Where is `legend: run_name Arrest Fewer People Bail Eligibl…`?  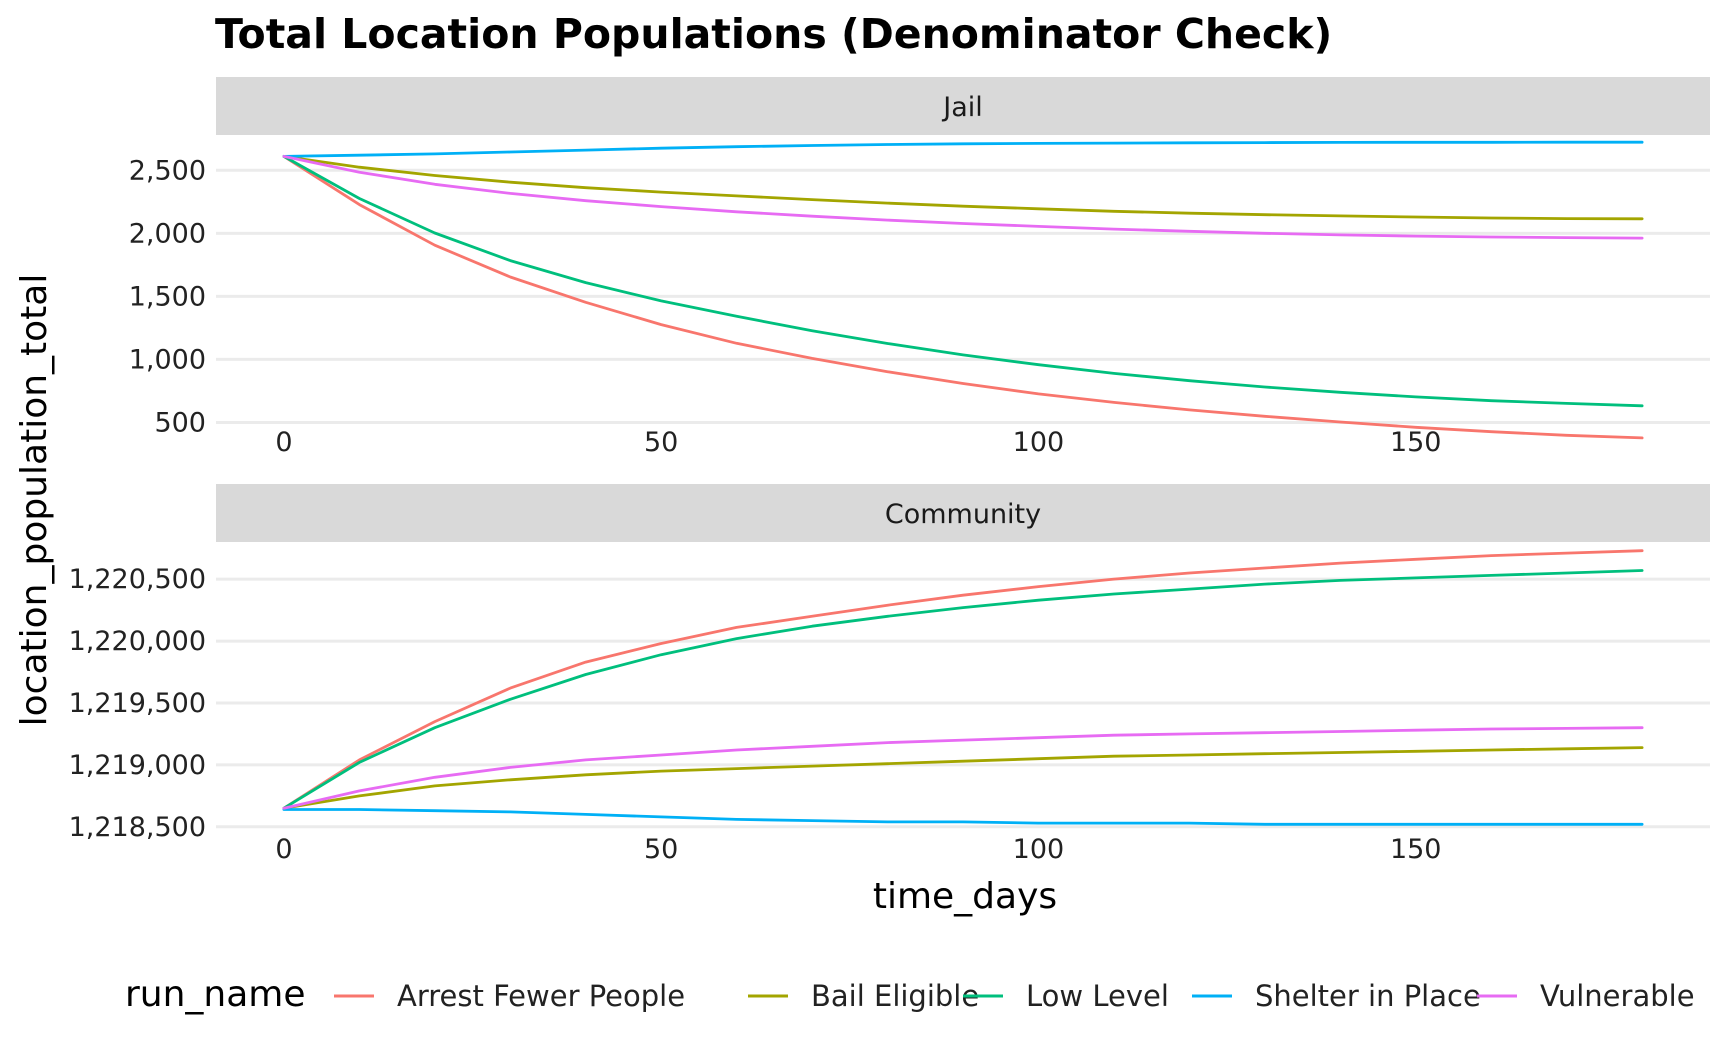 legend: run_name Arrest Fewer People Bail Eligibl… is located at coordinates (910, 994).